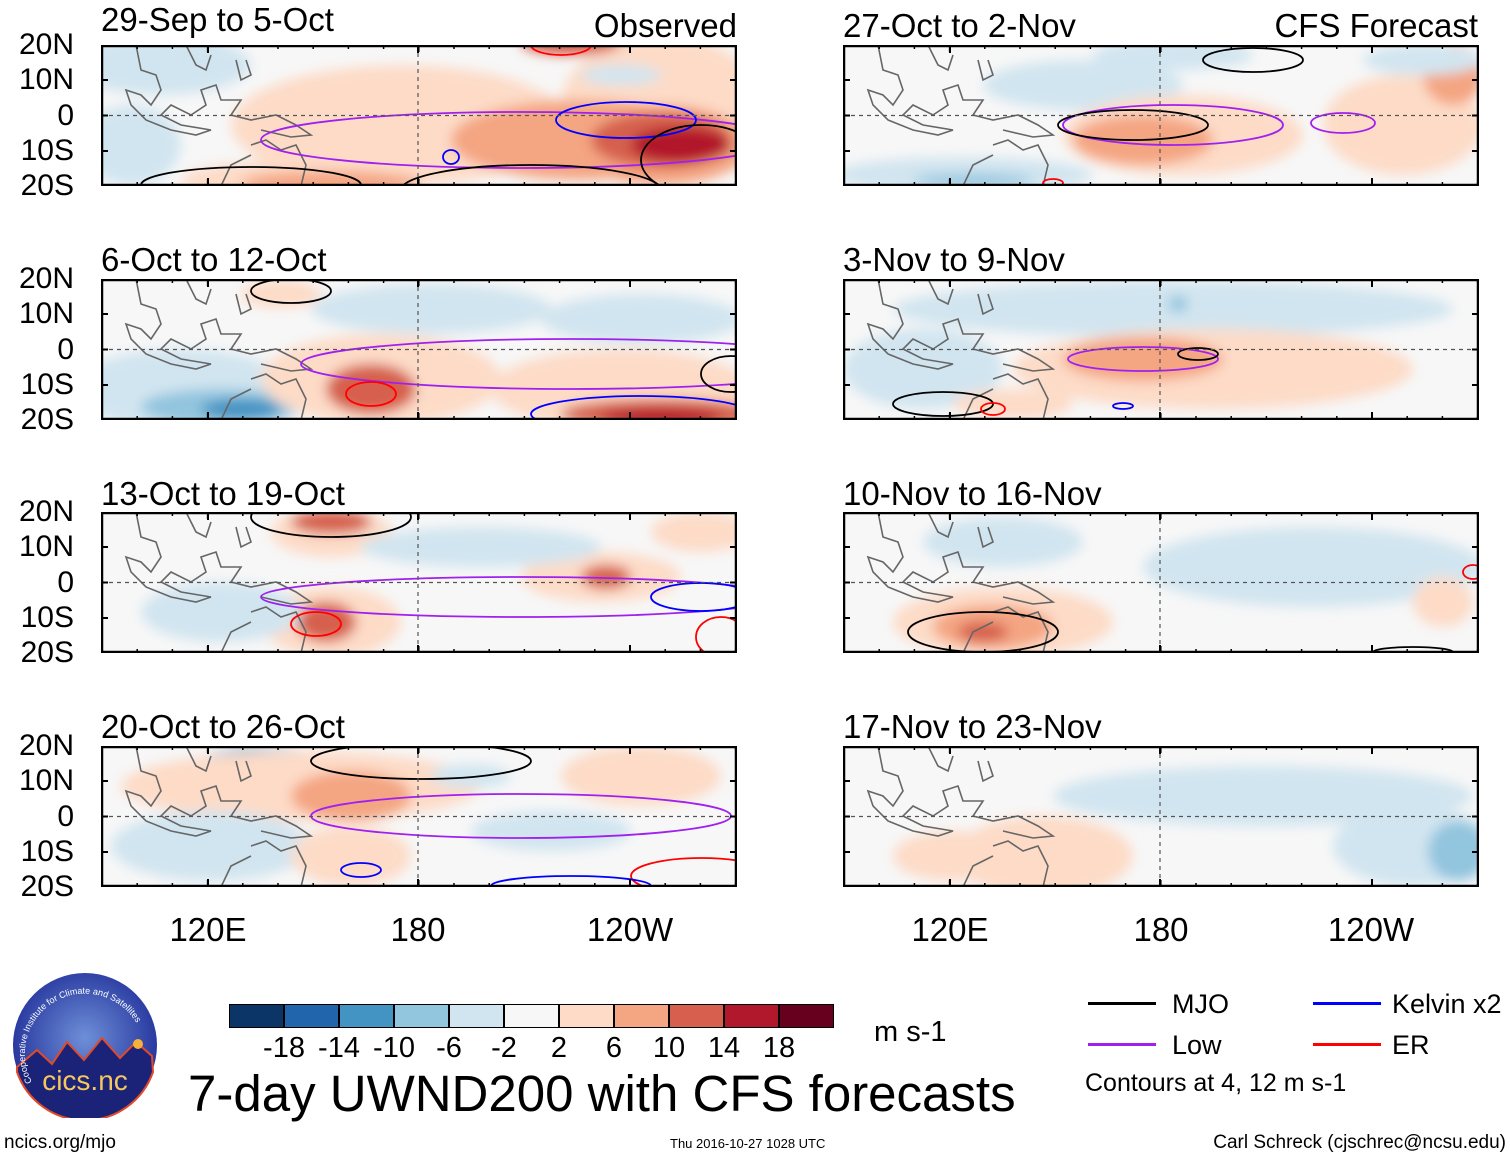  What do you see at coordinates (630, 929) in the screenshot?
I see `lon-label: 120W` at bounding box center [630, 929].